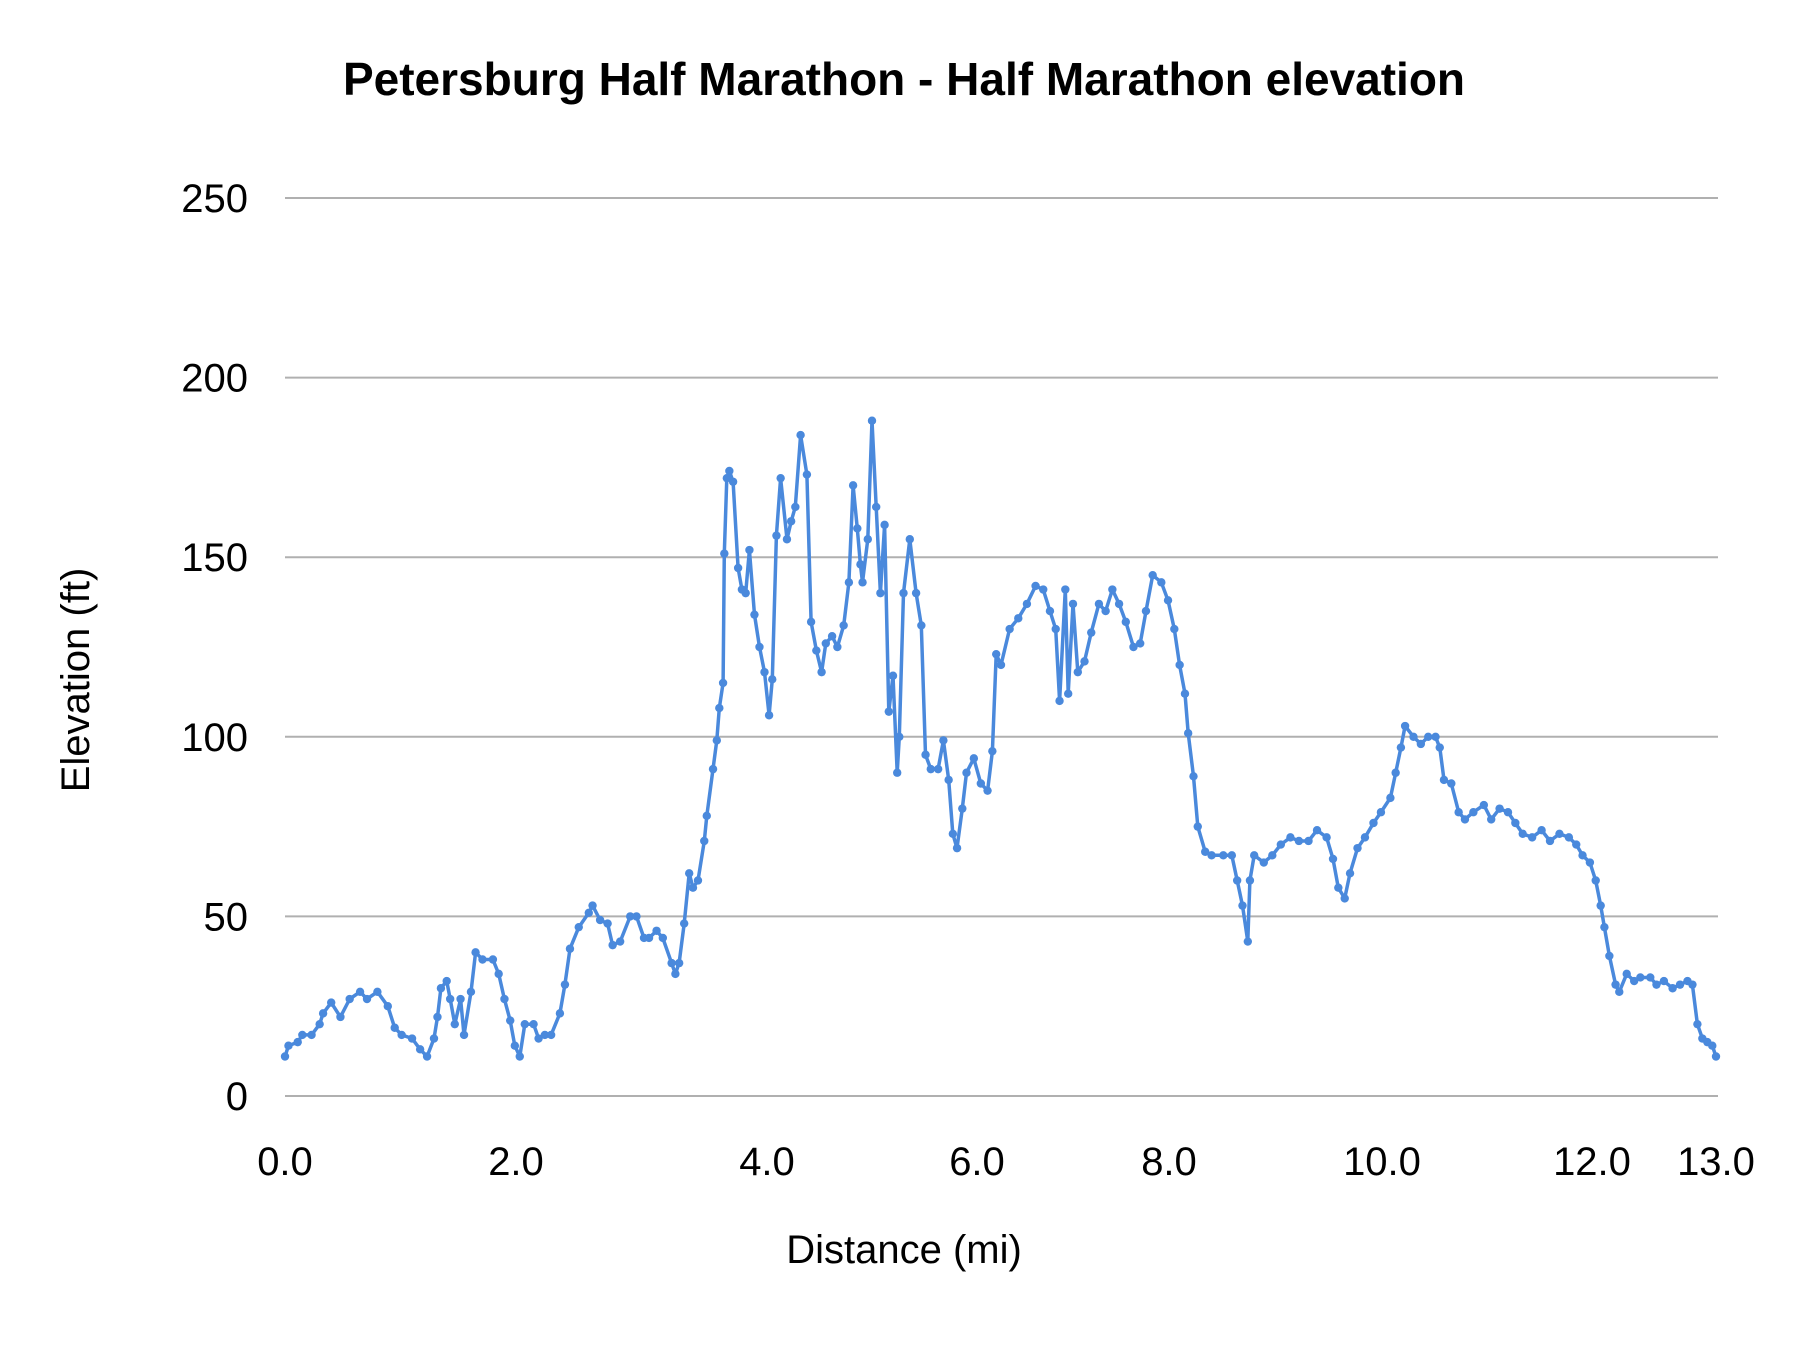 The width and height of the screenshot is (1800, 1350). What do you see at coordinates (214, 648) in the screenshot?
I see `y-axis-ticks: 0 50 100 150 200 250` at bounding box center [214, 648].